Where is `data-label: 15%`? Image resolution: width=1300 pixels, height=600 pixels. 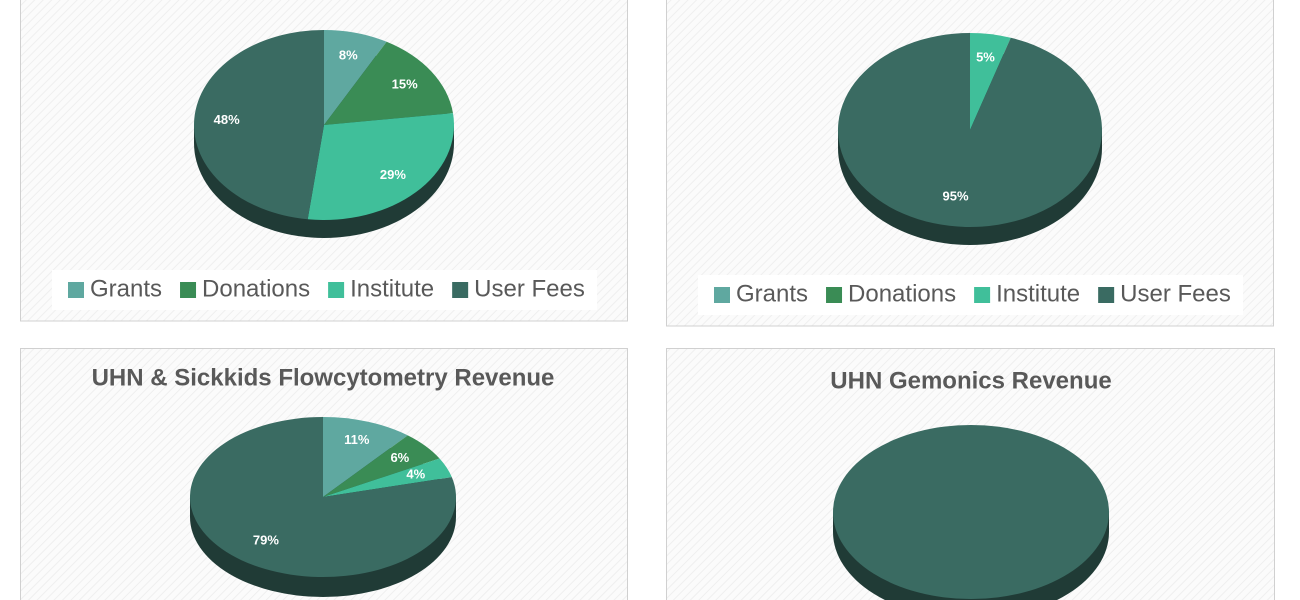
data-label: 15% is located at coordinates (405, 83).